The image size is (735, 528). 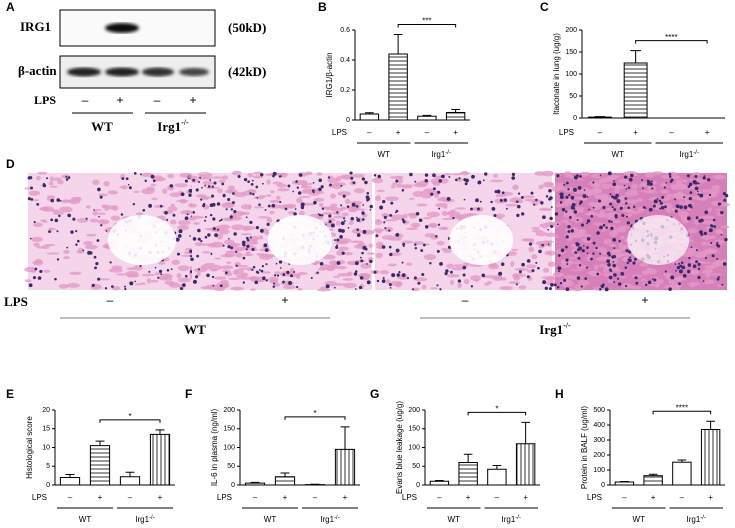 What do you see at coordinates (464, 231) in the screenshot?
I see `histology-image` at bounding box center [464, 231].